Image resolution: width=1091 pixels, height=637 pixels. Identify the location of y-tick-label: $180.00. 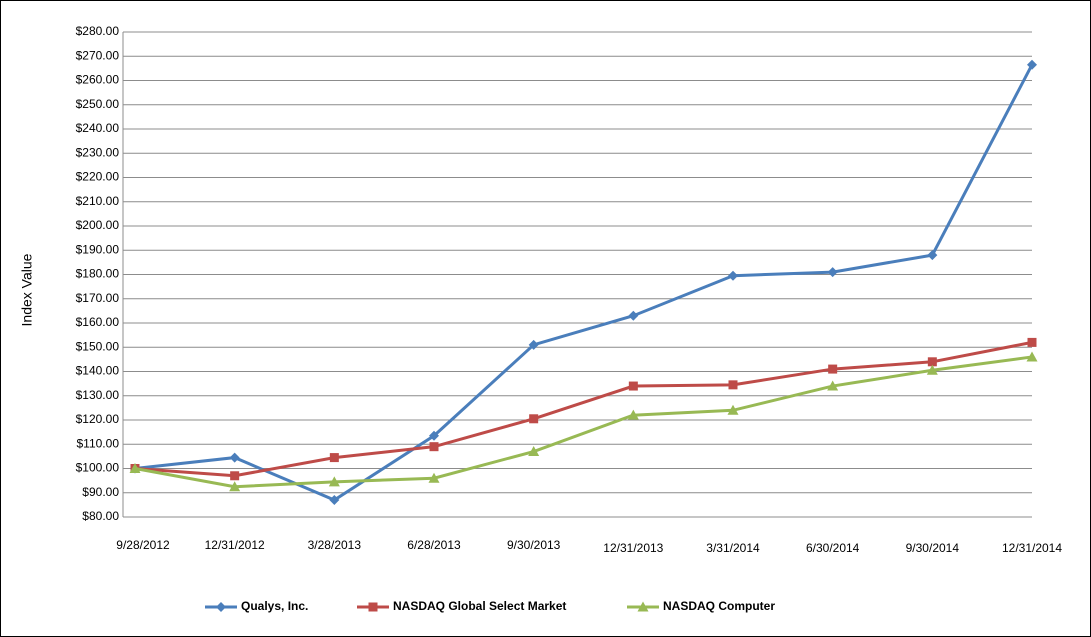
(98, 274).